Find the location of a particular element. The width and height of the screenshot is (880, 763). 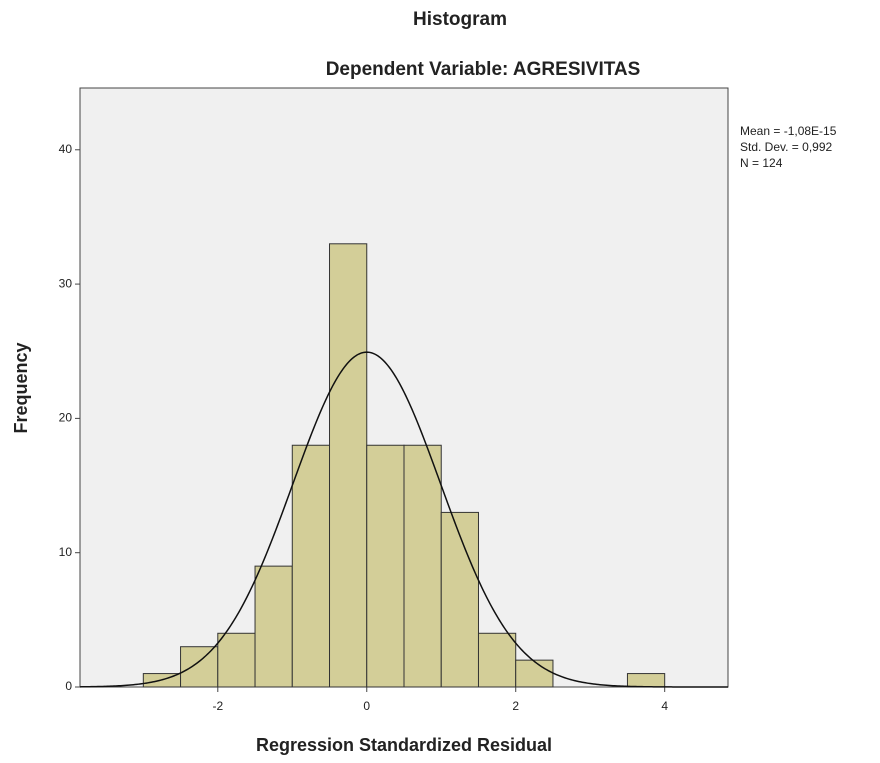

x-axis-label: Regression Standardized Residual is located at coordinates (404, 745).